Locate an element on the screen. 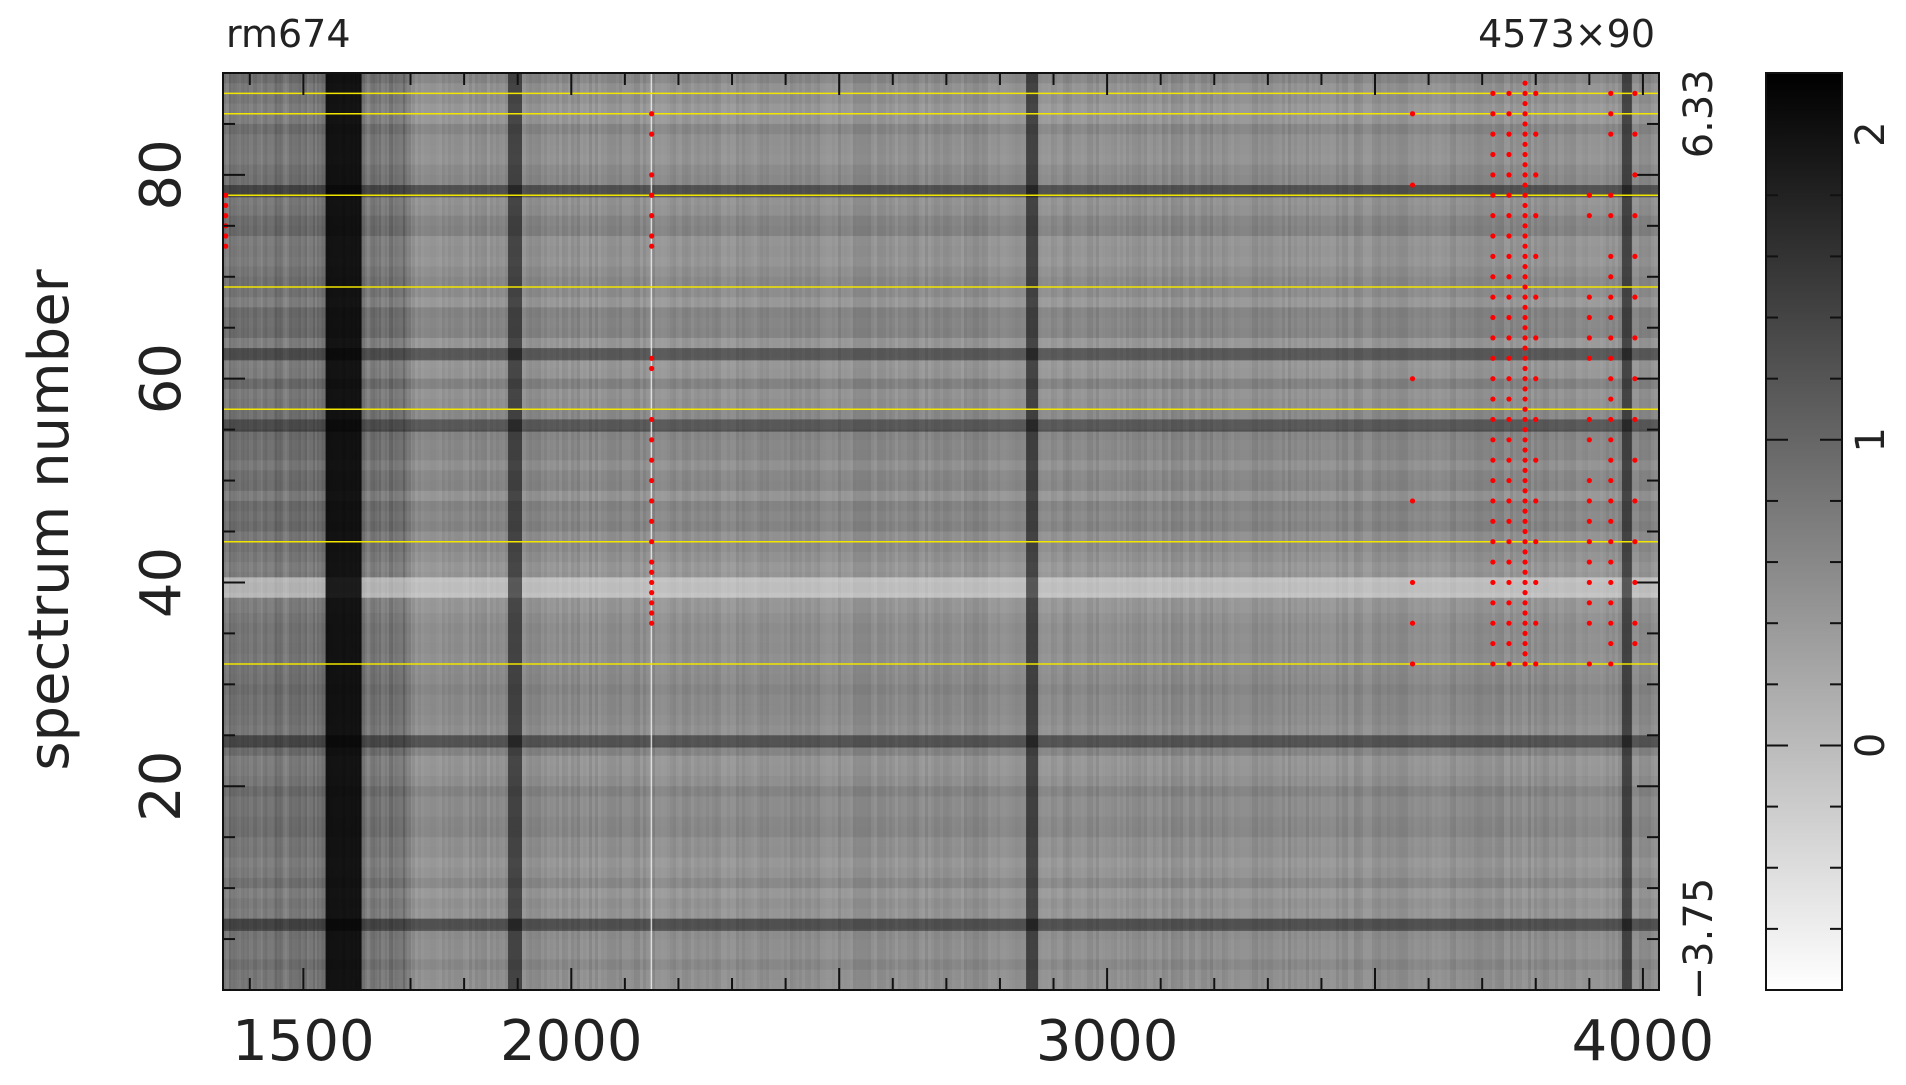 This screenshot has width=1906, height=1085. x-tick-label: 3000 is located at coordinates (1107, 1041).